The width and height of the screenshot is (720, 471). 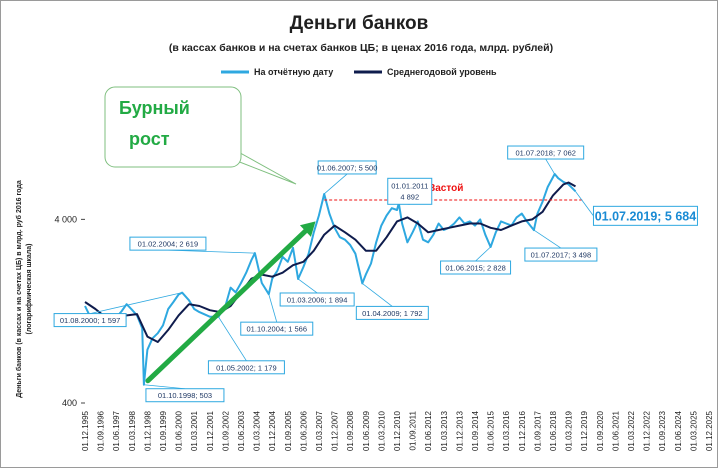 What do you see at coordinates (163, 430) in the screenshot?
I see `x-tick-label: 01.09.1999` at bounding box center [163, 430].